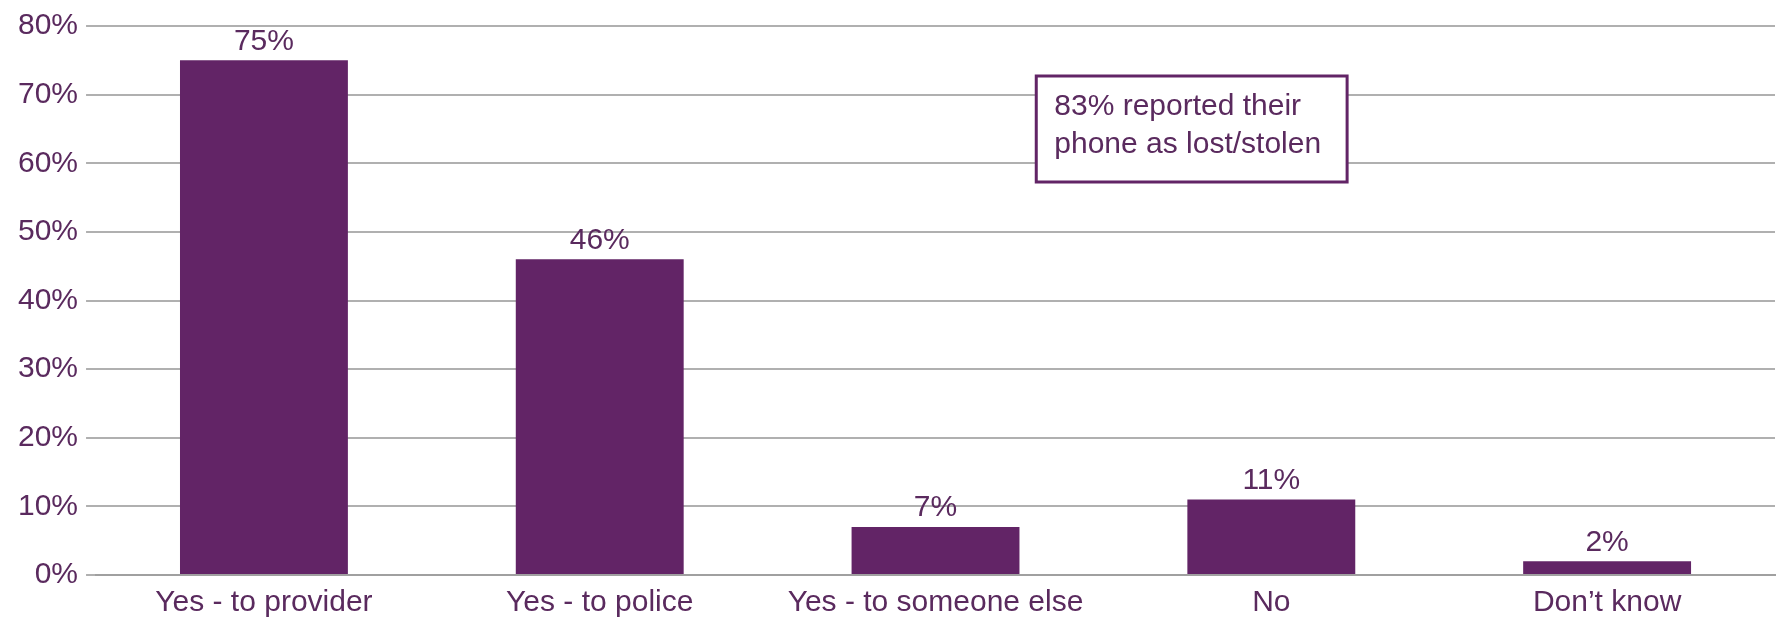 The image size is (1785, 631). Describe the element at coordinates (48, 230) in the screenshot. I see `y-tick-label: 50%` at that location.